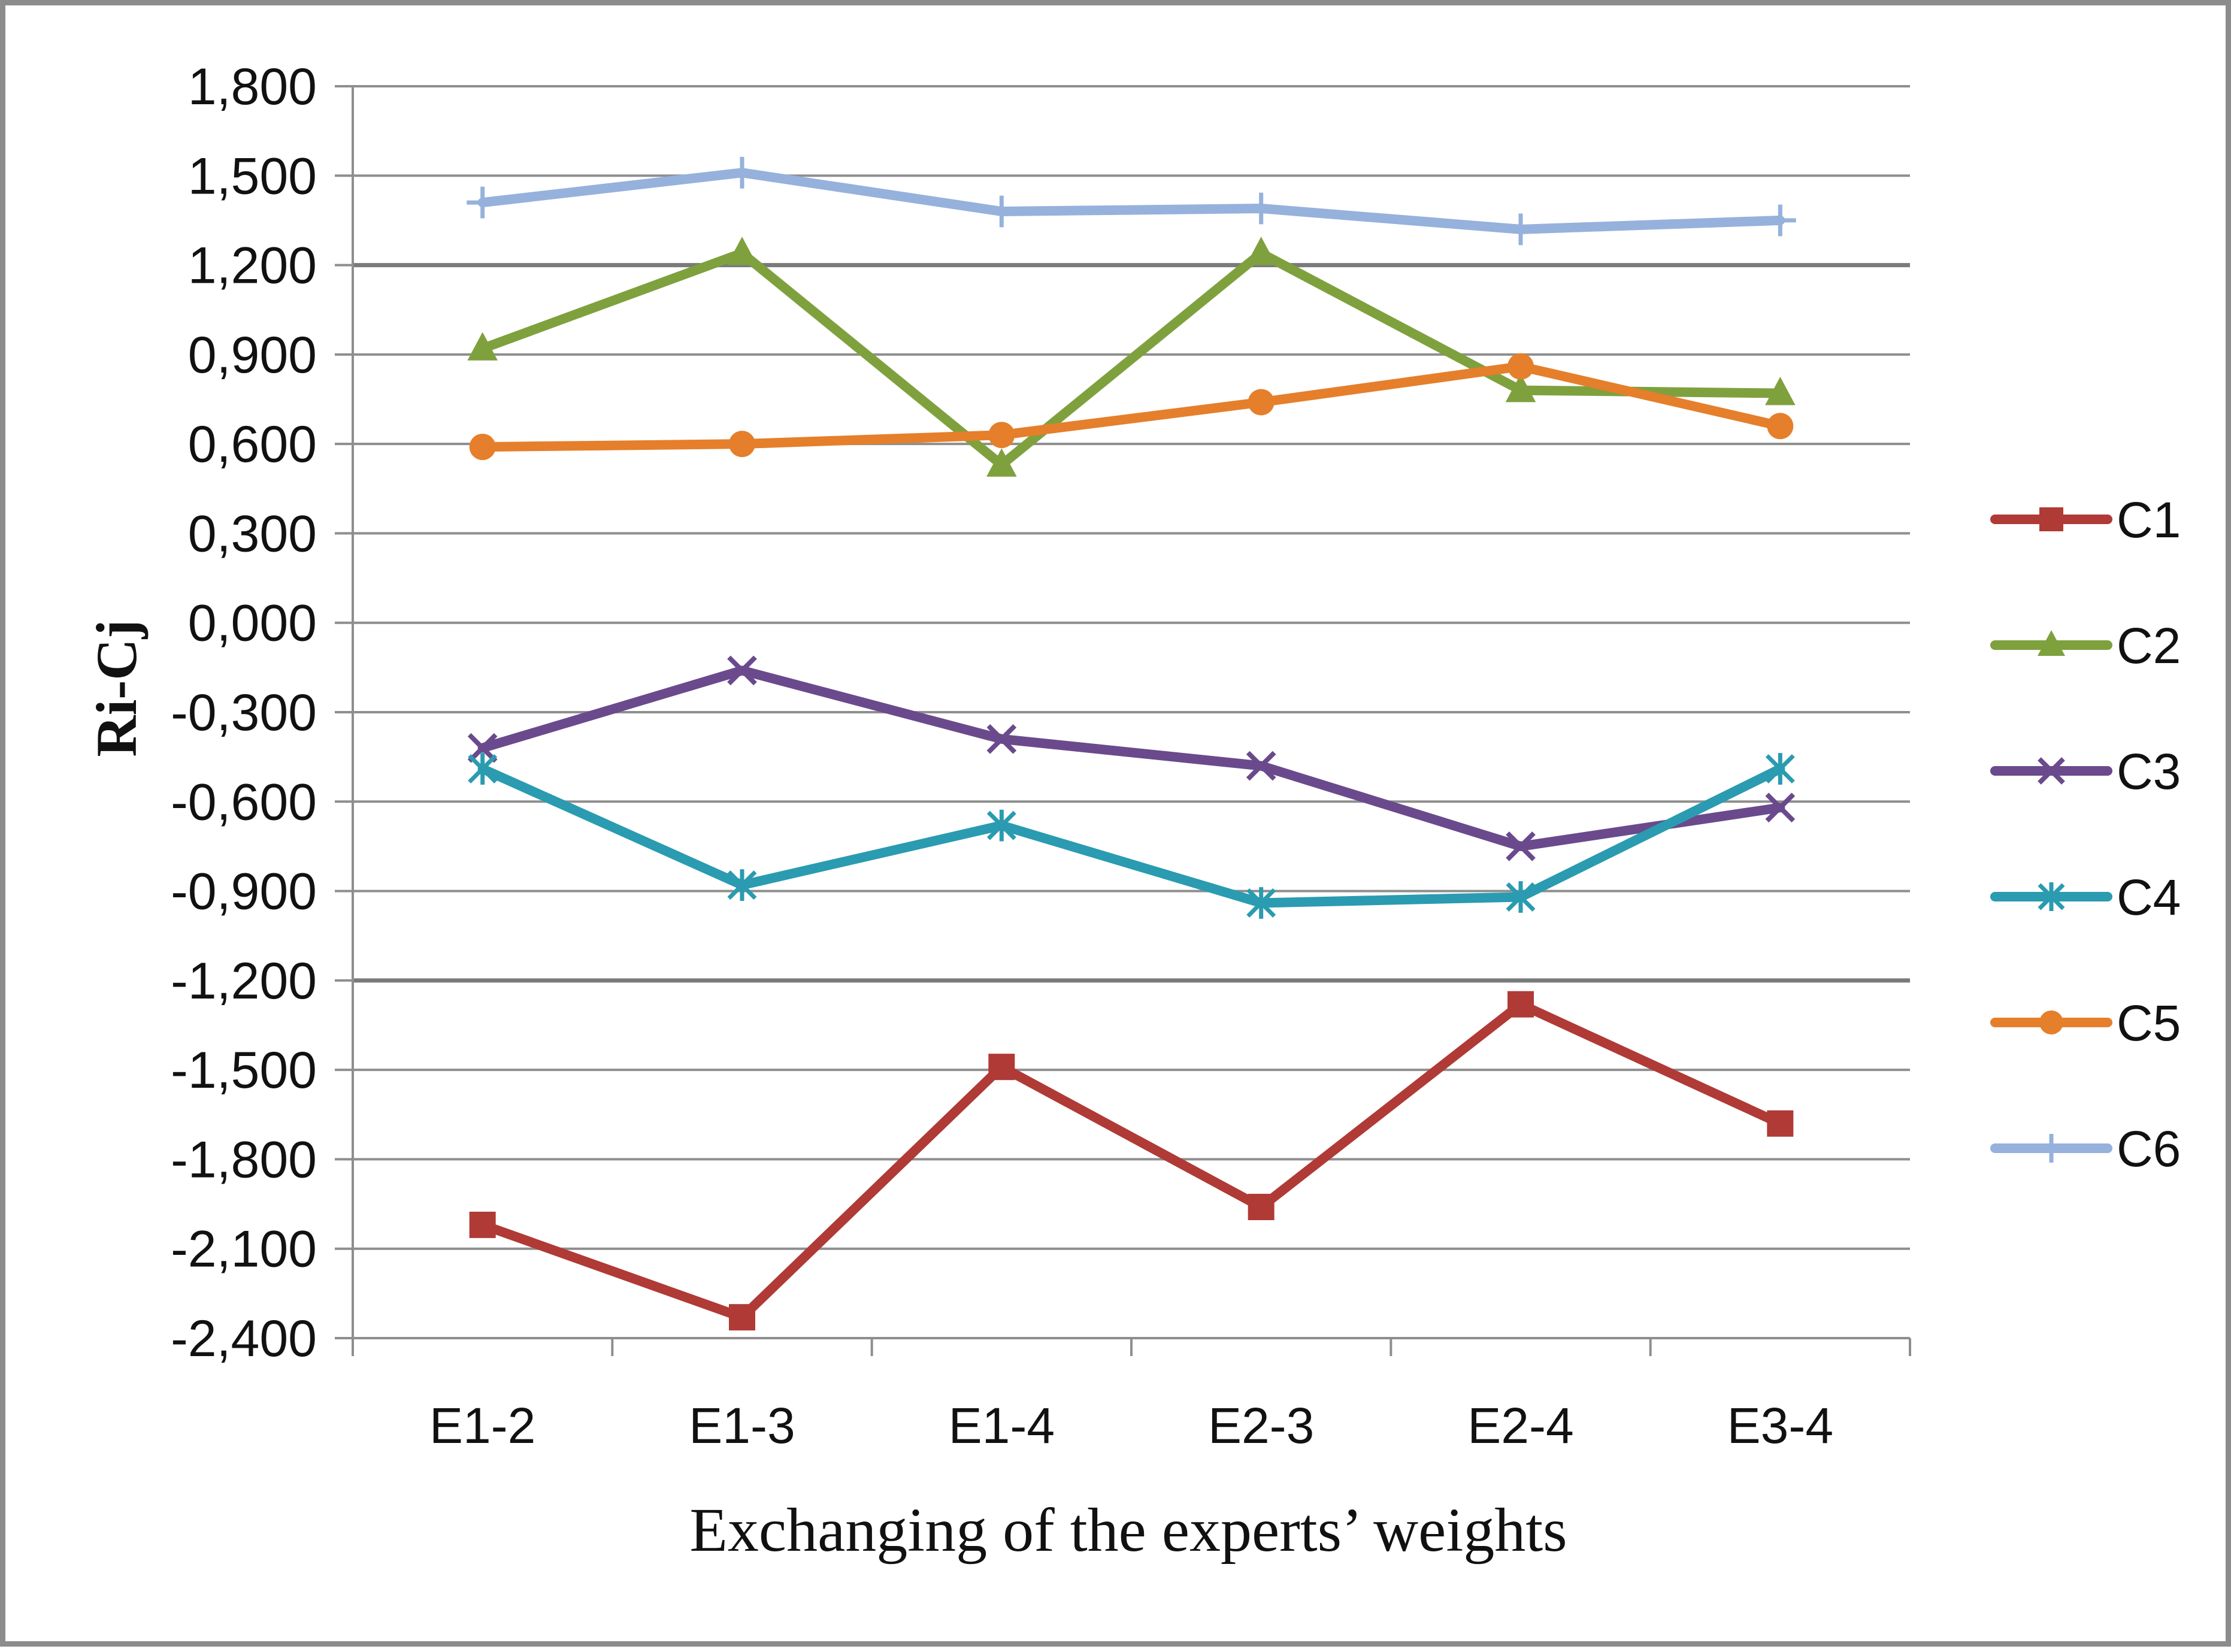  Describe the element at coordinates (253, 533) in the screenshot. I see `y-tick-label: 0,300` at that location.